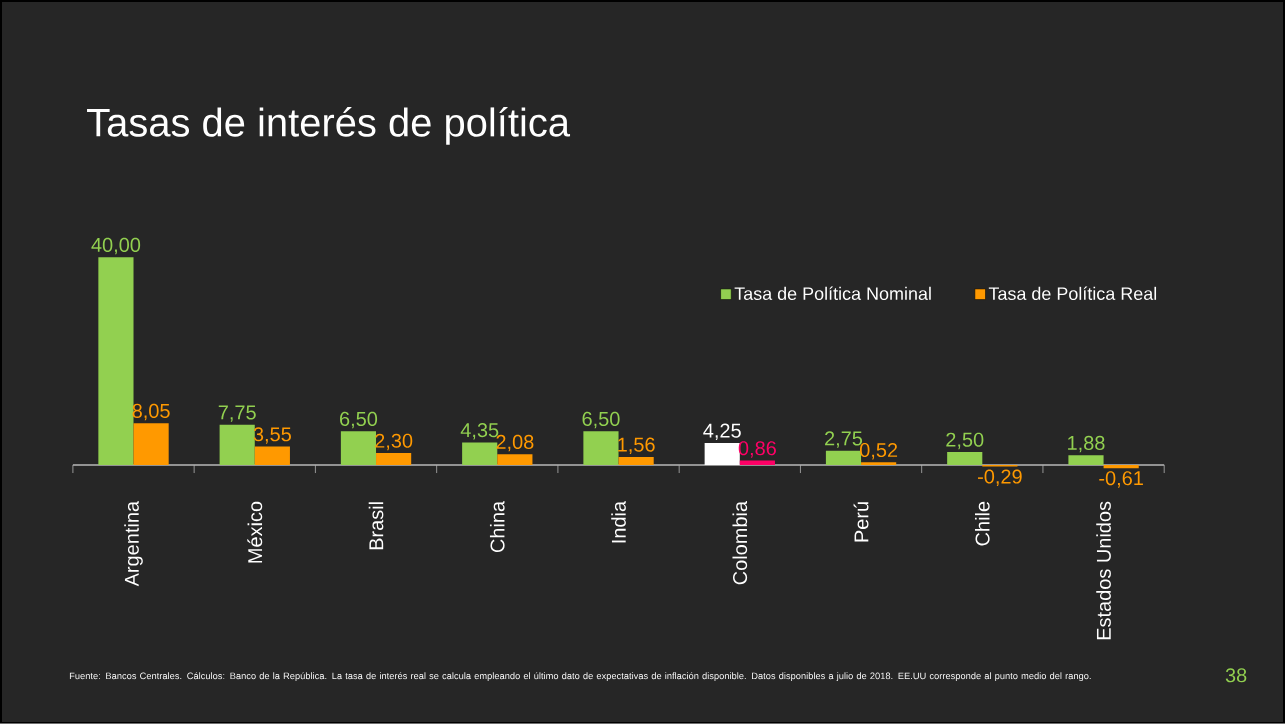  I want to click on x-tick-label: India, so click(618, 522).